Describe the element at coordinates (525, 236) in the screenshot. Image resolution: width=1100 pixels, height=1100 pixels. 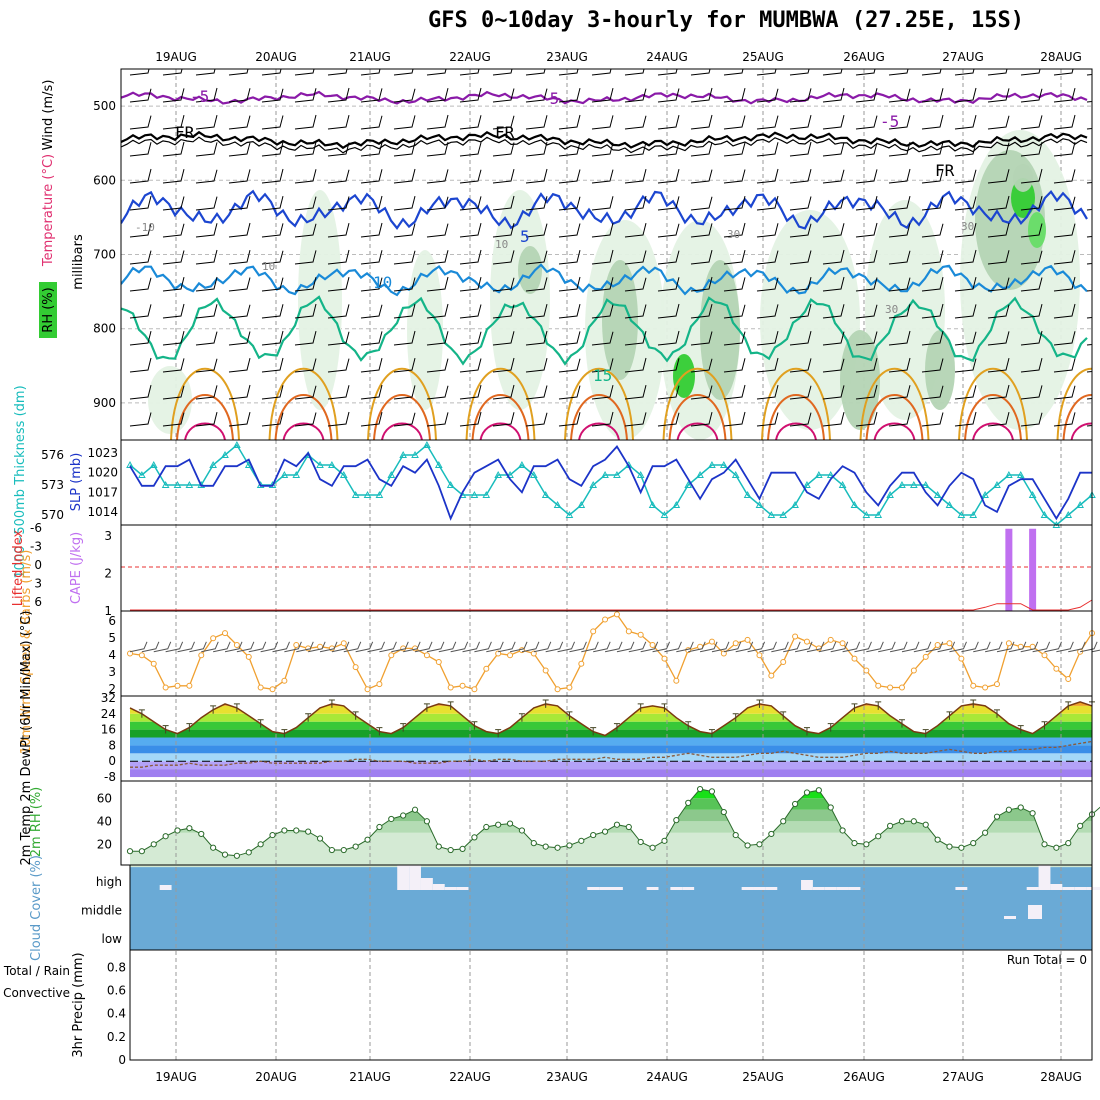
I see `contour-label: 5` at that location.